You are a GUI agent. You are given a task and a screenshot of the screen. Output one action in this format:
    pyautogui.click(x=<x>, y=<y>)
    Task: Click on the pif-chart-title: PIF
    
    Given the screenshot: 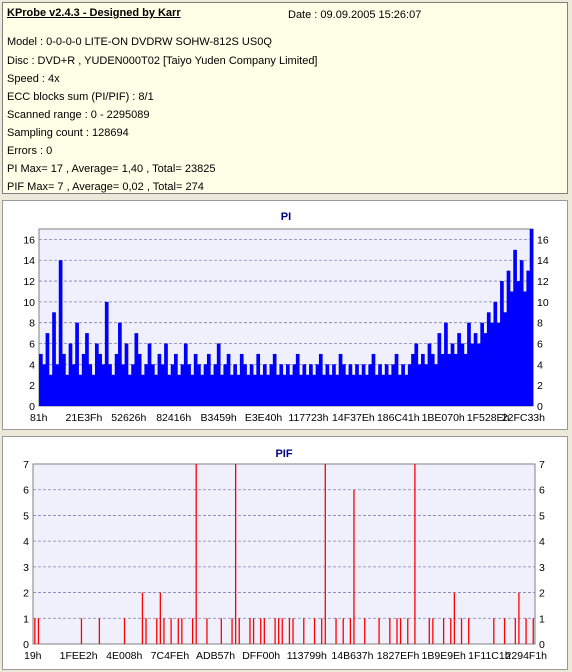 What is the action you would take?
    pyautogui.click(x=283, y=454)
    